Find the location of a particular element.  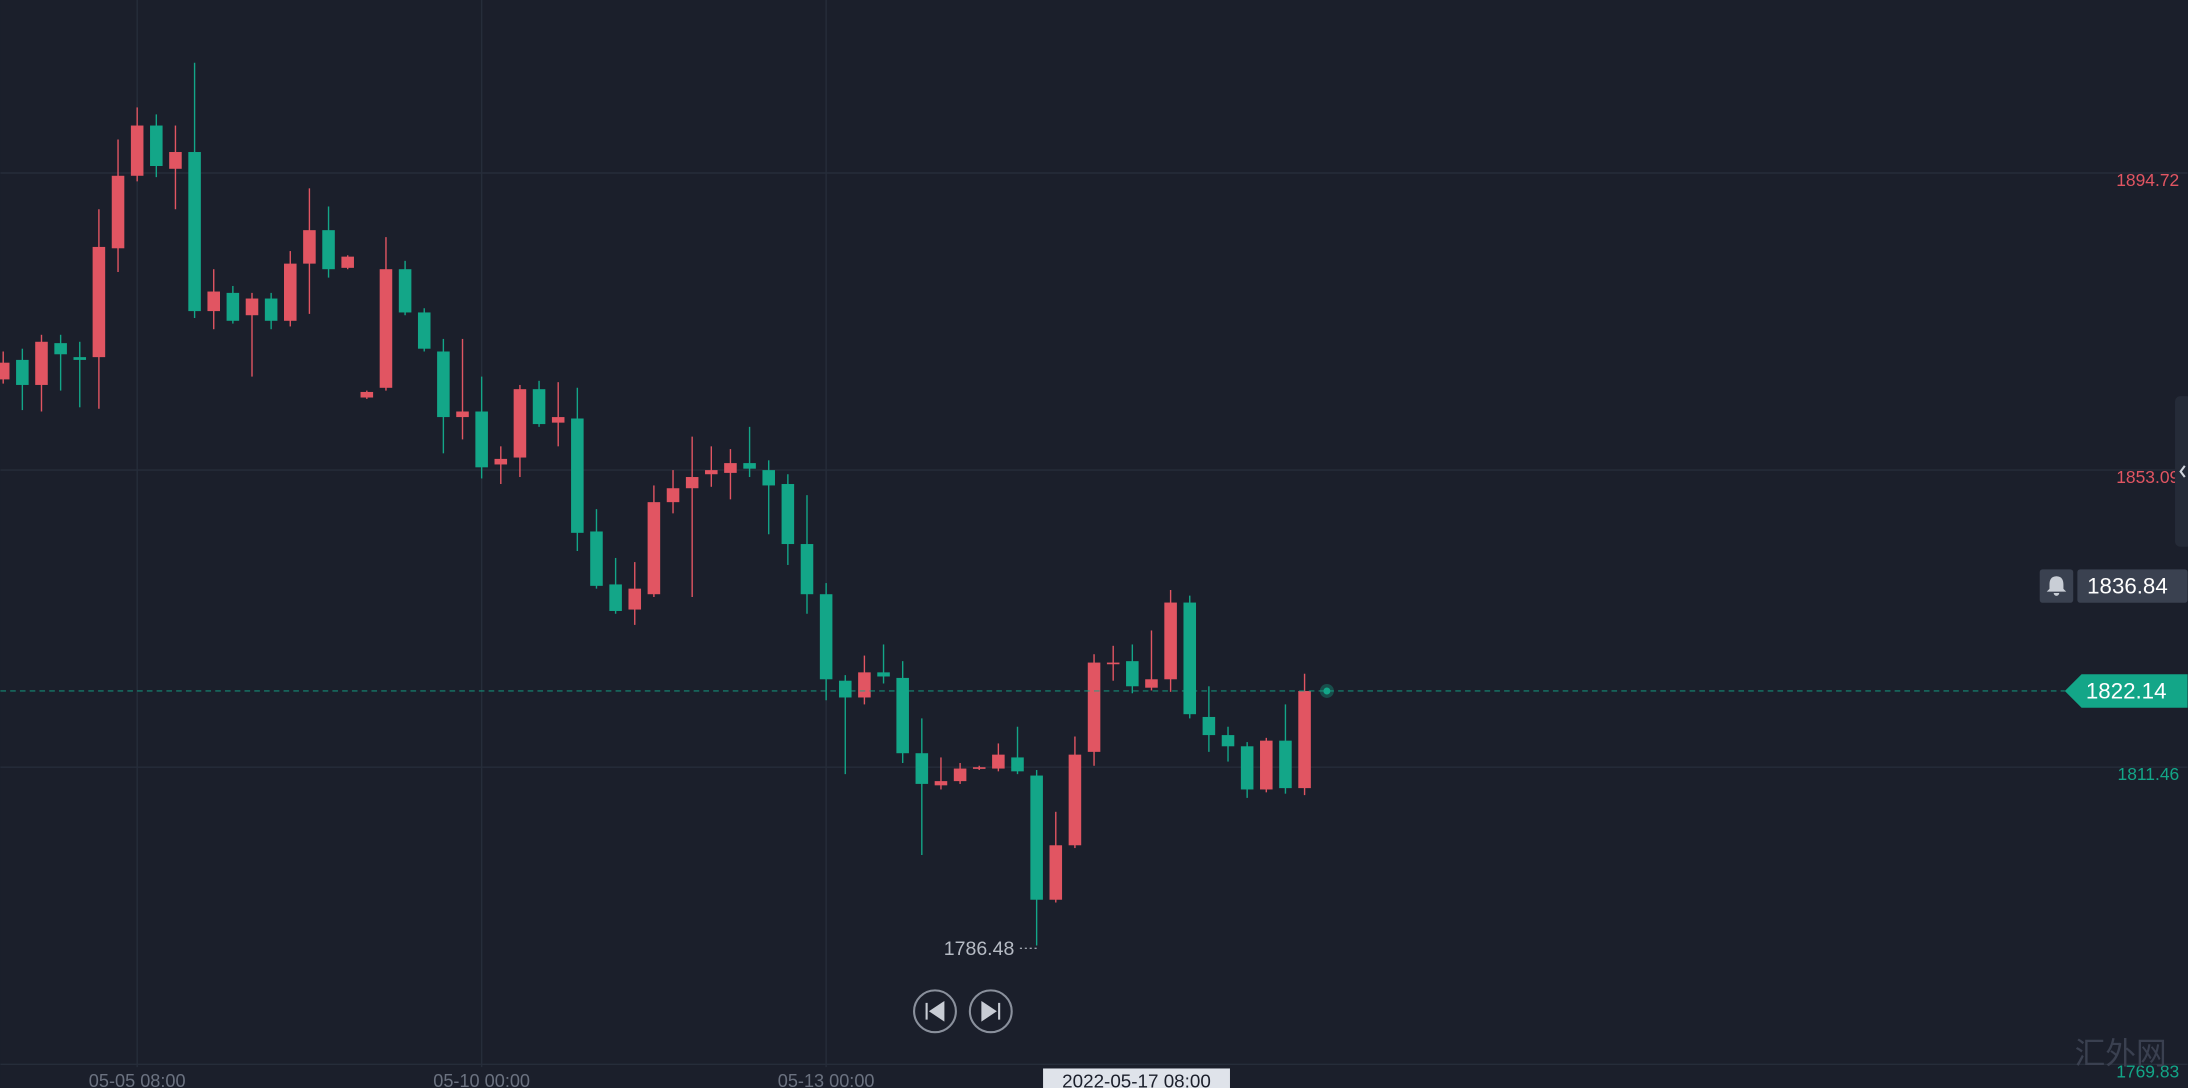

next-icon is located at coordinates (991, 1011).